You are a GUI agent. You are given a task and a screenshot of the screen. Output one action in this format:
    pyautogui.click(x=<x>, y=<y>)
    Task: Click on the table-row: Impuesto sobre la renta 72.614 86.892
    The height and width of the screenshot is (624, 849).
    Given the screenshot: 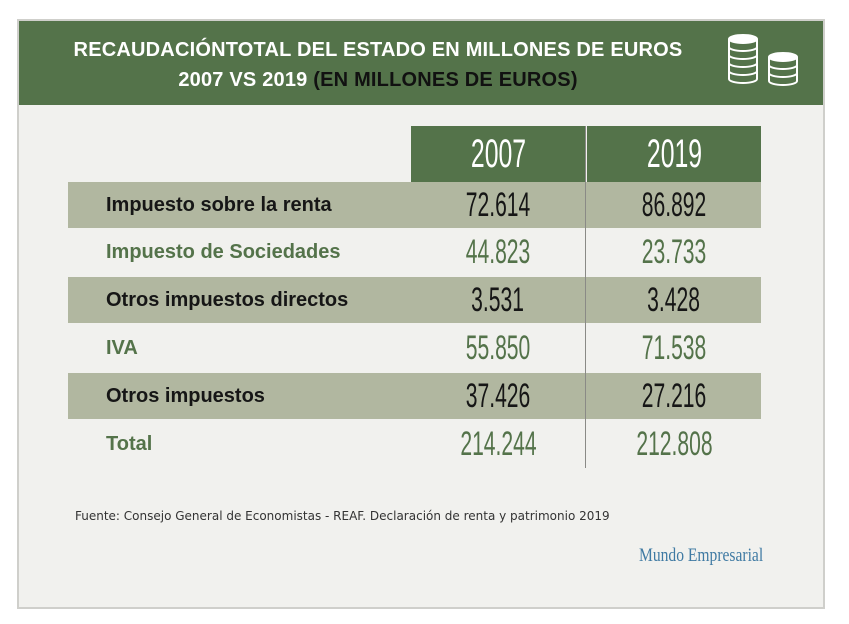 What is the action you would take?
    pyautogui.click(x=414, y=205)
    